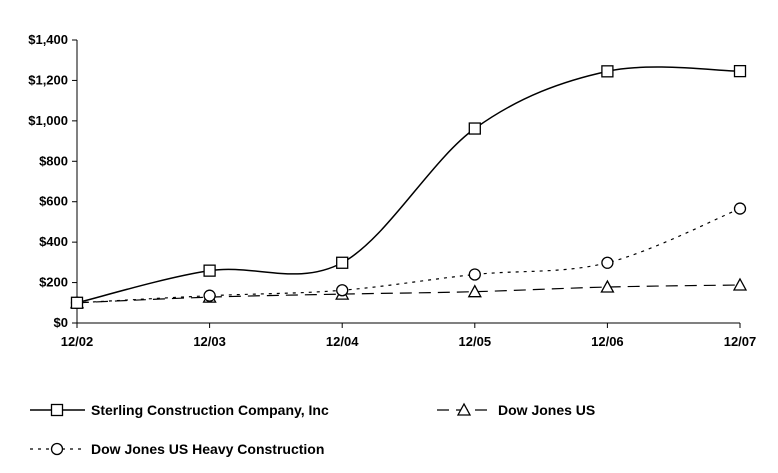 The height and width of the screenshot is (473, 778). What do you see at coordinates (464, 409) in the screenshot?
I see `legend-marker-triangle` at bounding box center [464, 409].